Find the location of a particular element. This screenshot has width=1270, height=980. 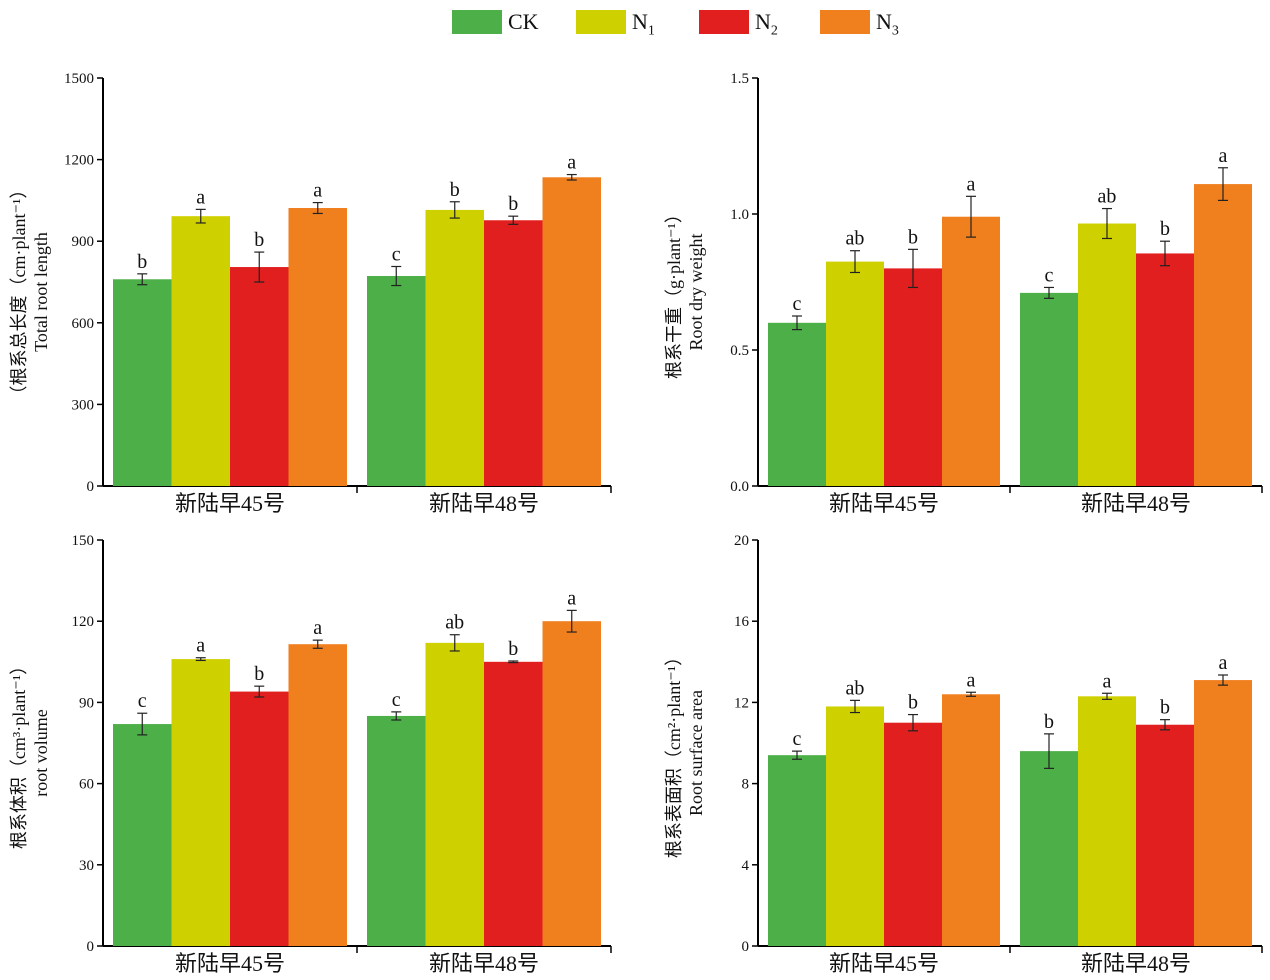

y-tick-label: 1.0 is located at coordinates (739, 215).